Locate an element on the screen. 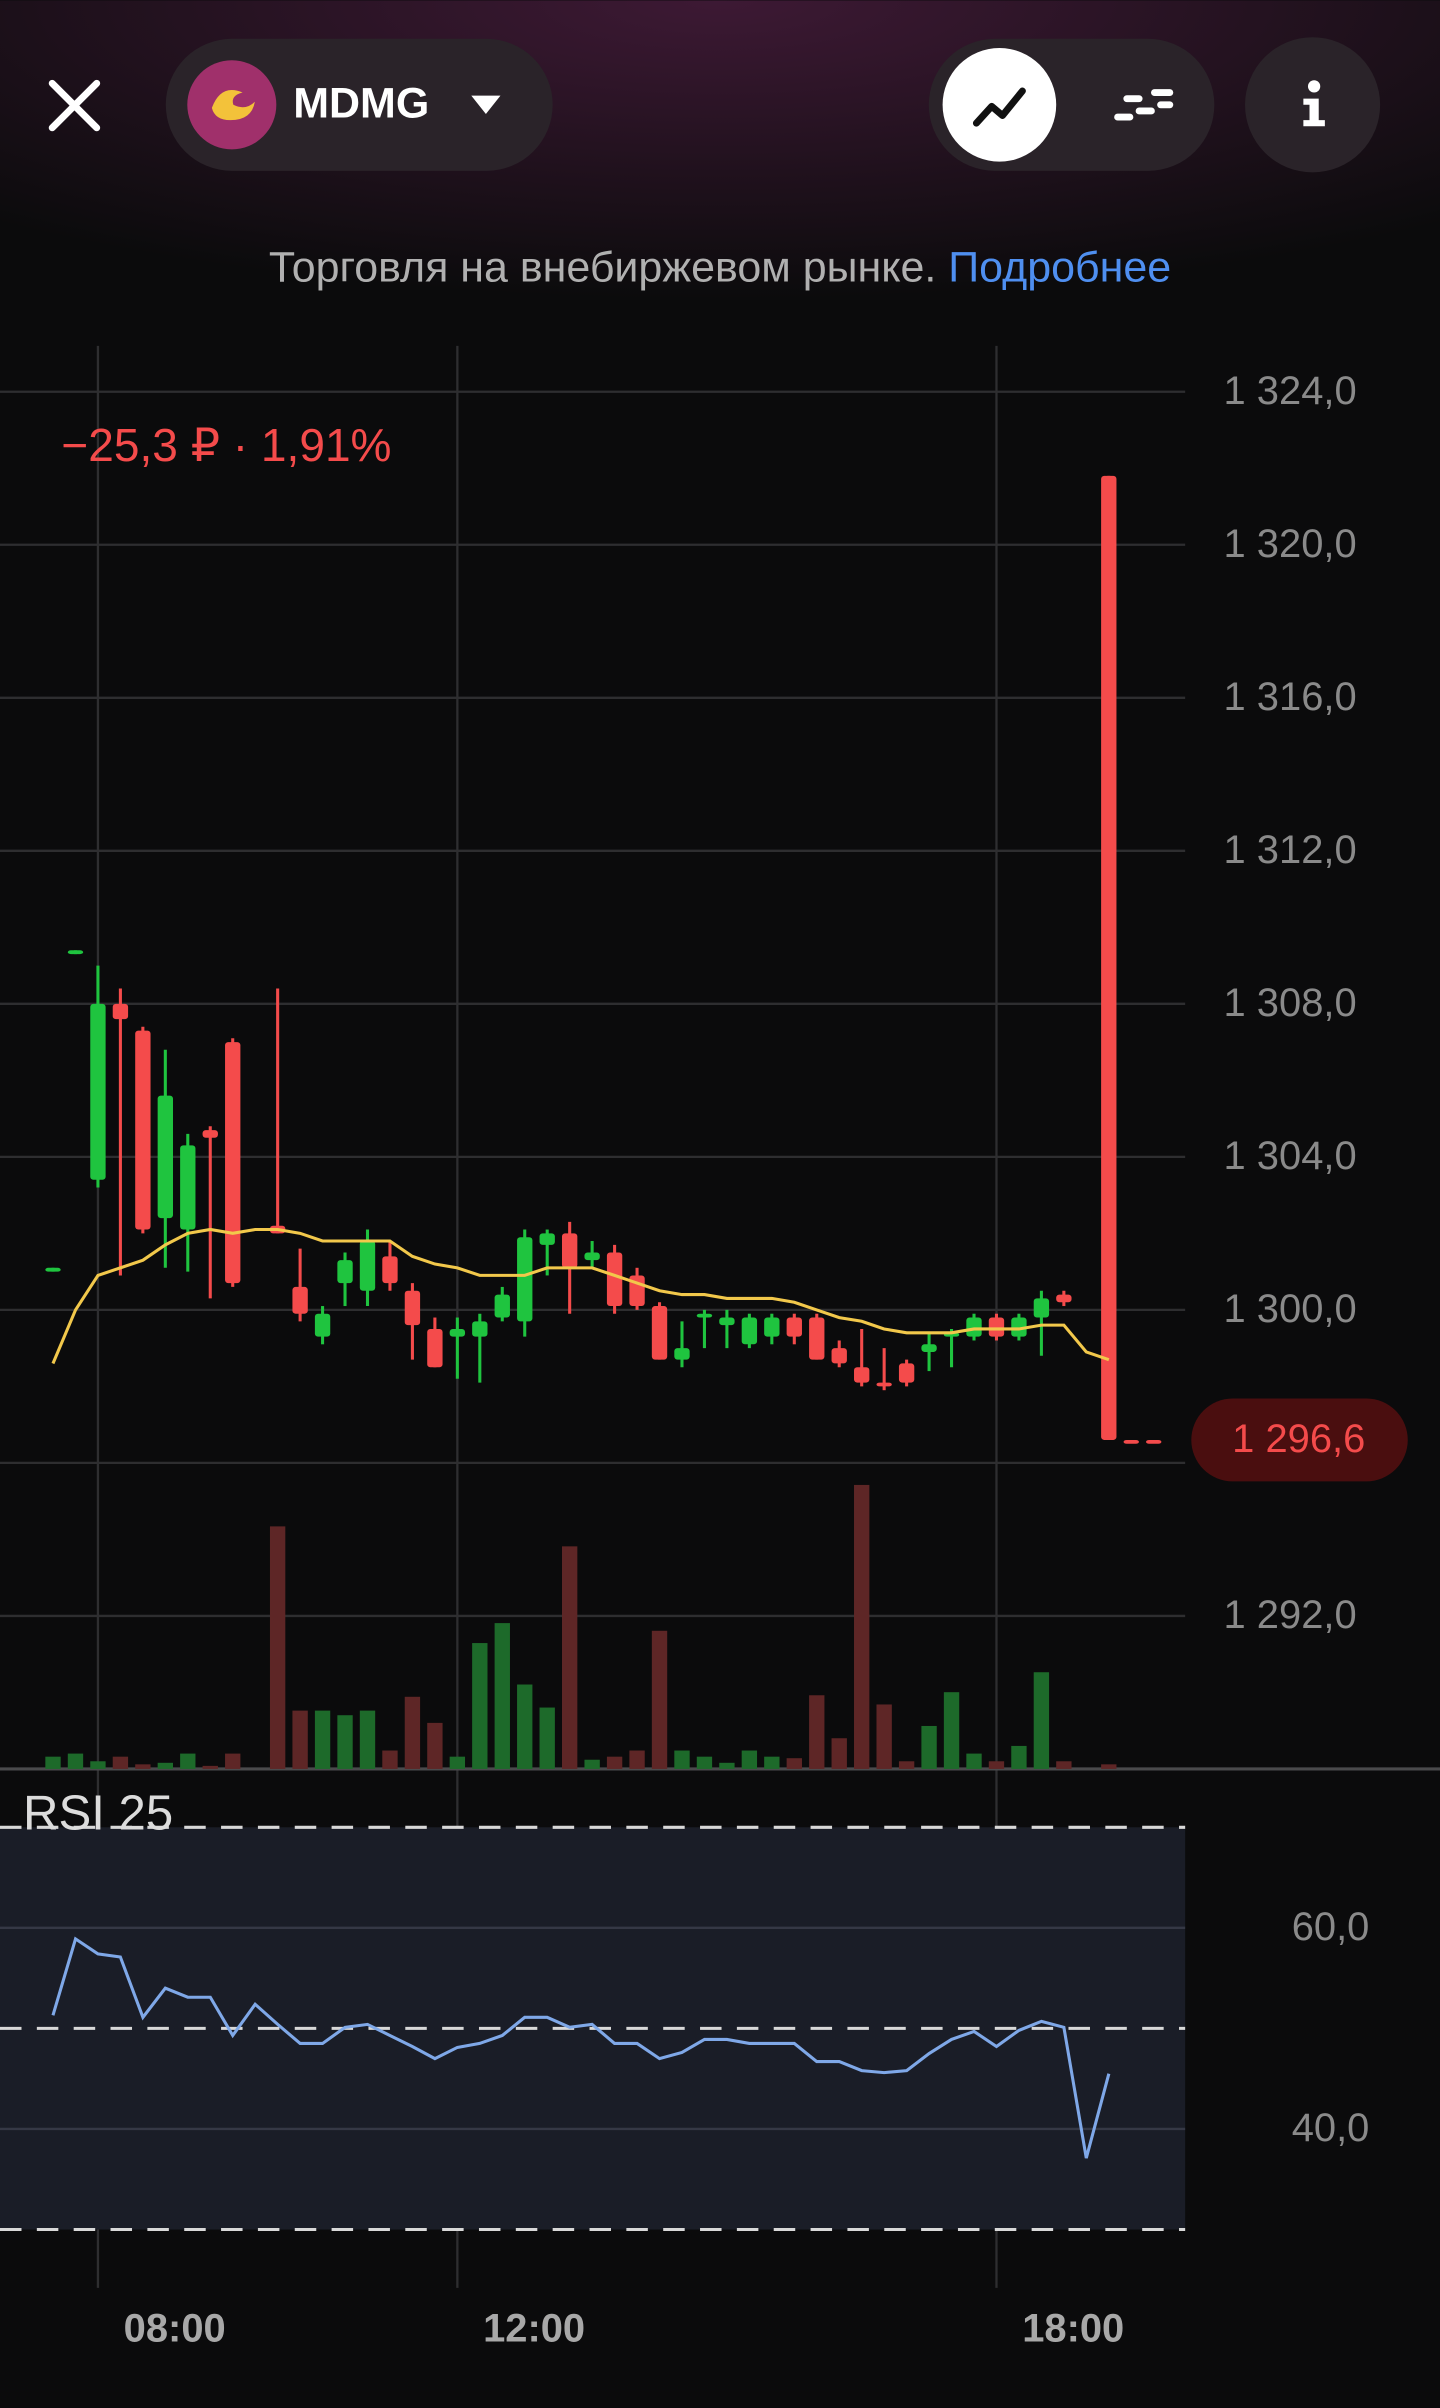 The width and height of the screenshot is (1440, 2408). ticker-selector: MDMG is located at coordinates (359, 104).